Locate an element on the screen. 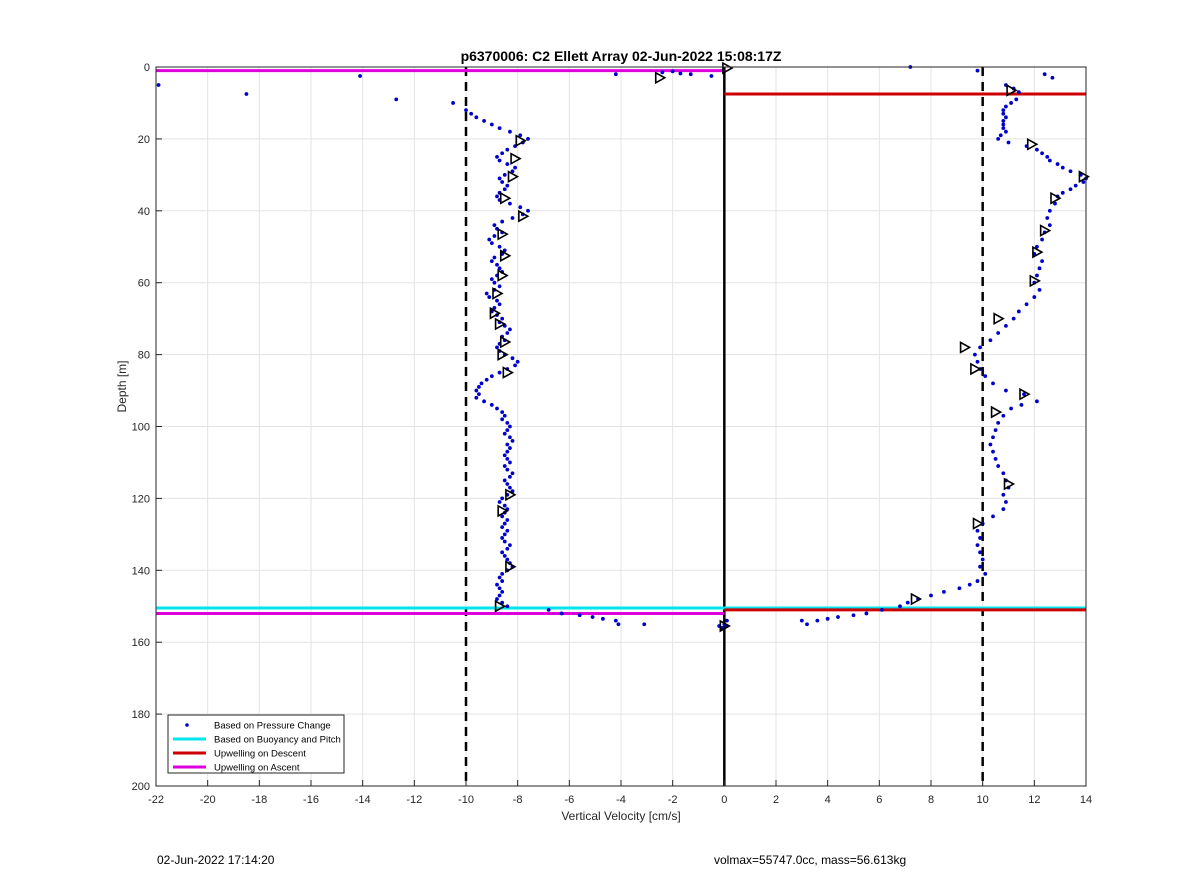 This screenshot has height=885, width=1200. y-tick-label: 80 is located at coordinates (144, 356).